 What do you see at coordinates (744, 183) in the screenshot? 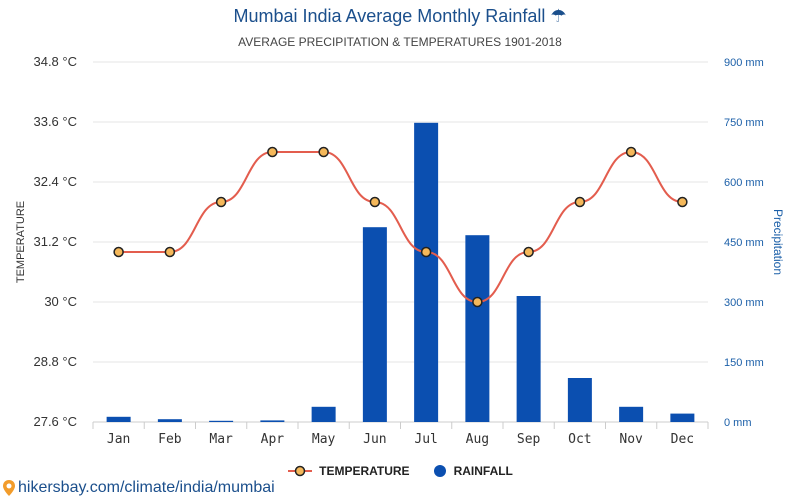
I see `right-tick-label: 600 mm` at bounding box center [744, 183].